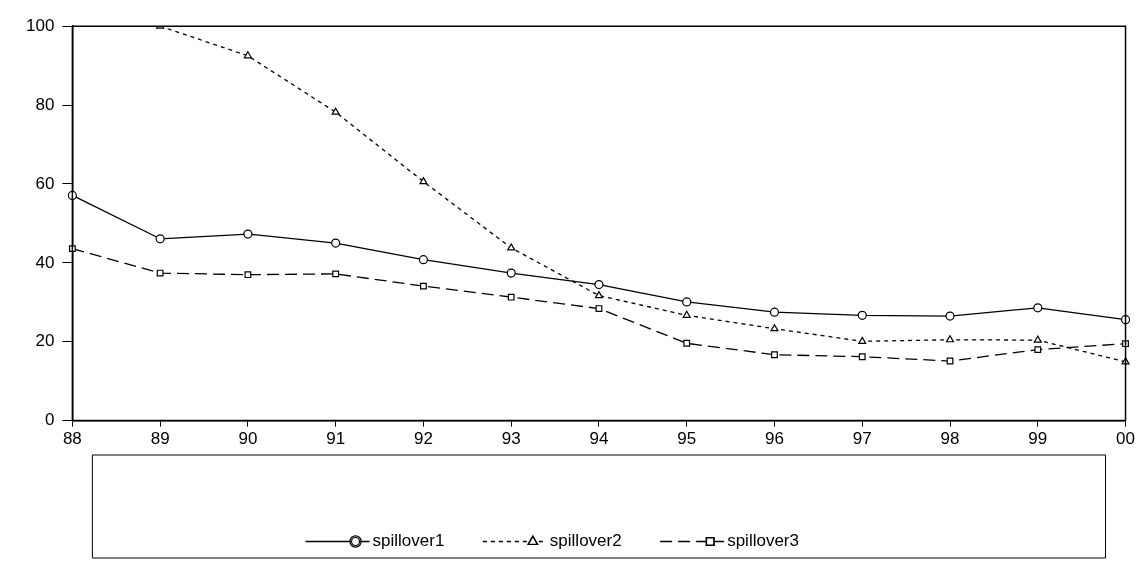 The height and width of the screenshot is (568, 1146). Describe the element at coordinates (45, 341) in the screenshot. I see `y-tick-label: 20` at that location.